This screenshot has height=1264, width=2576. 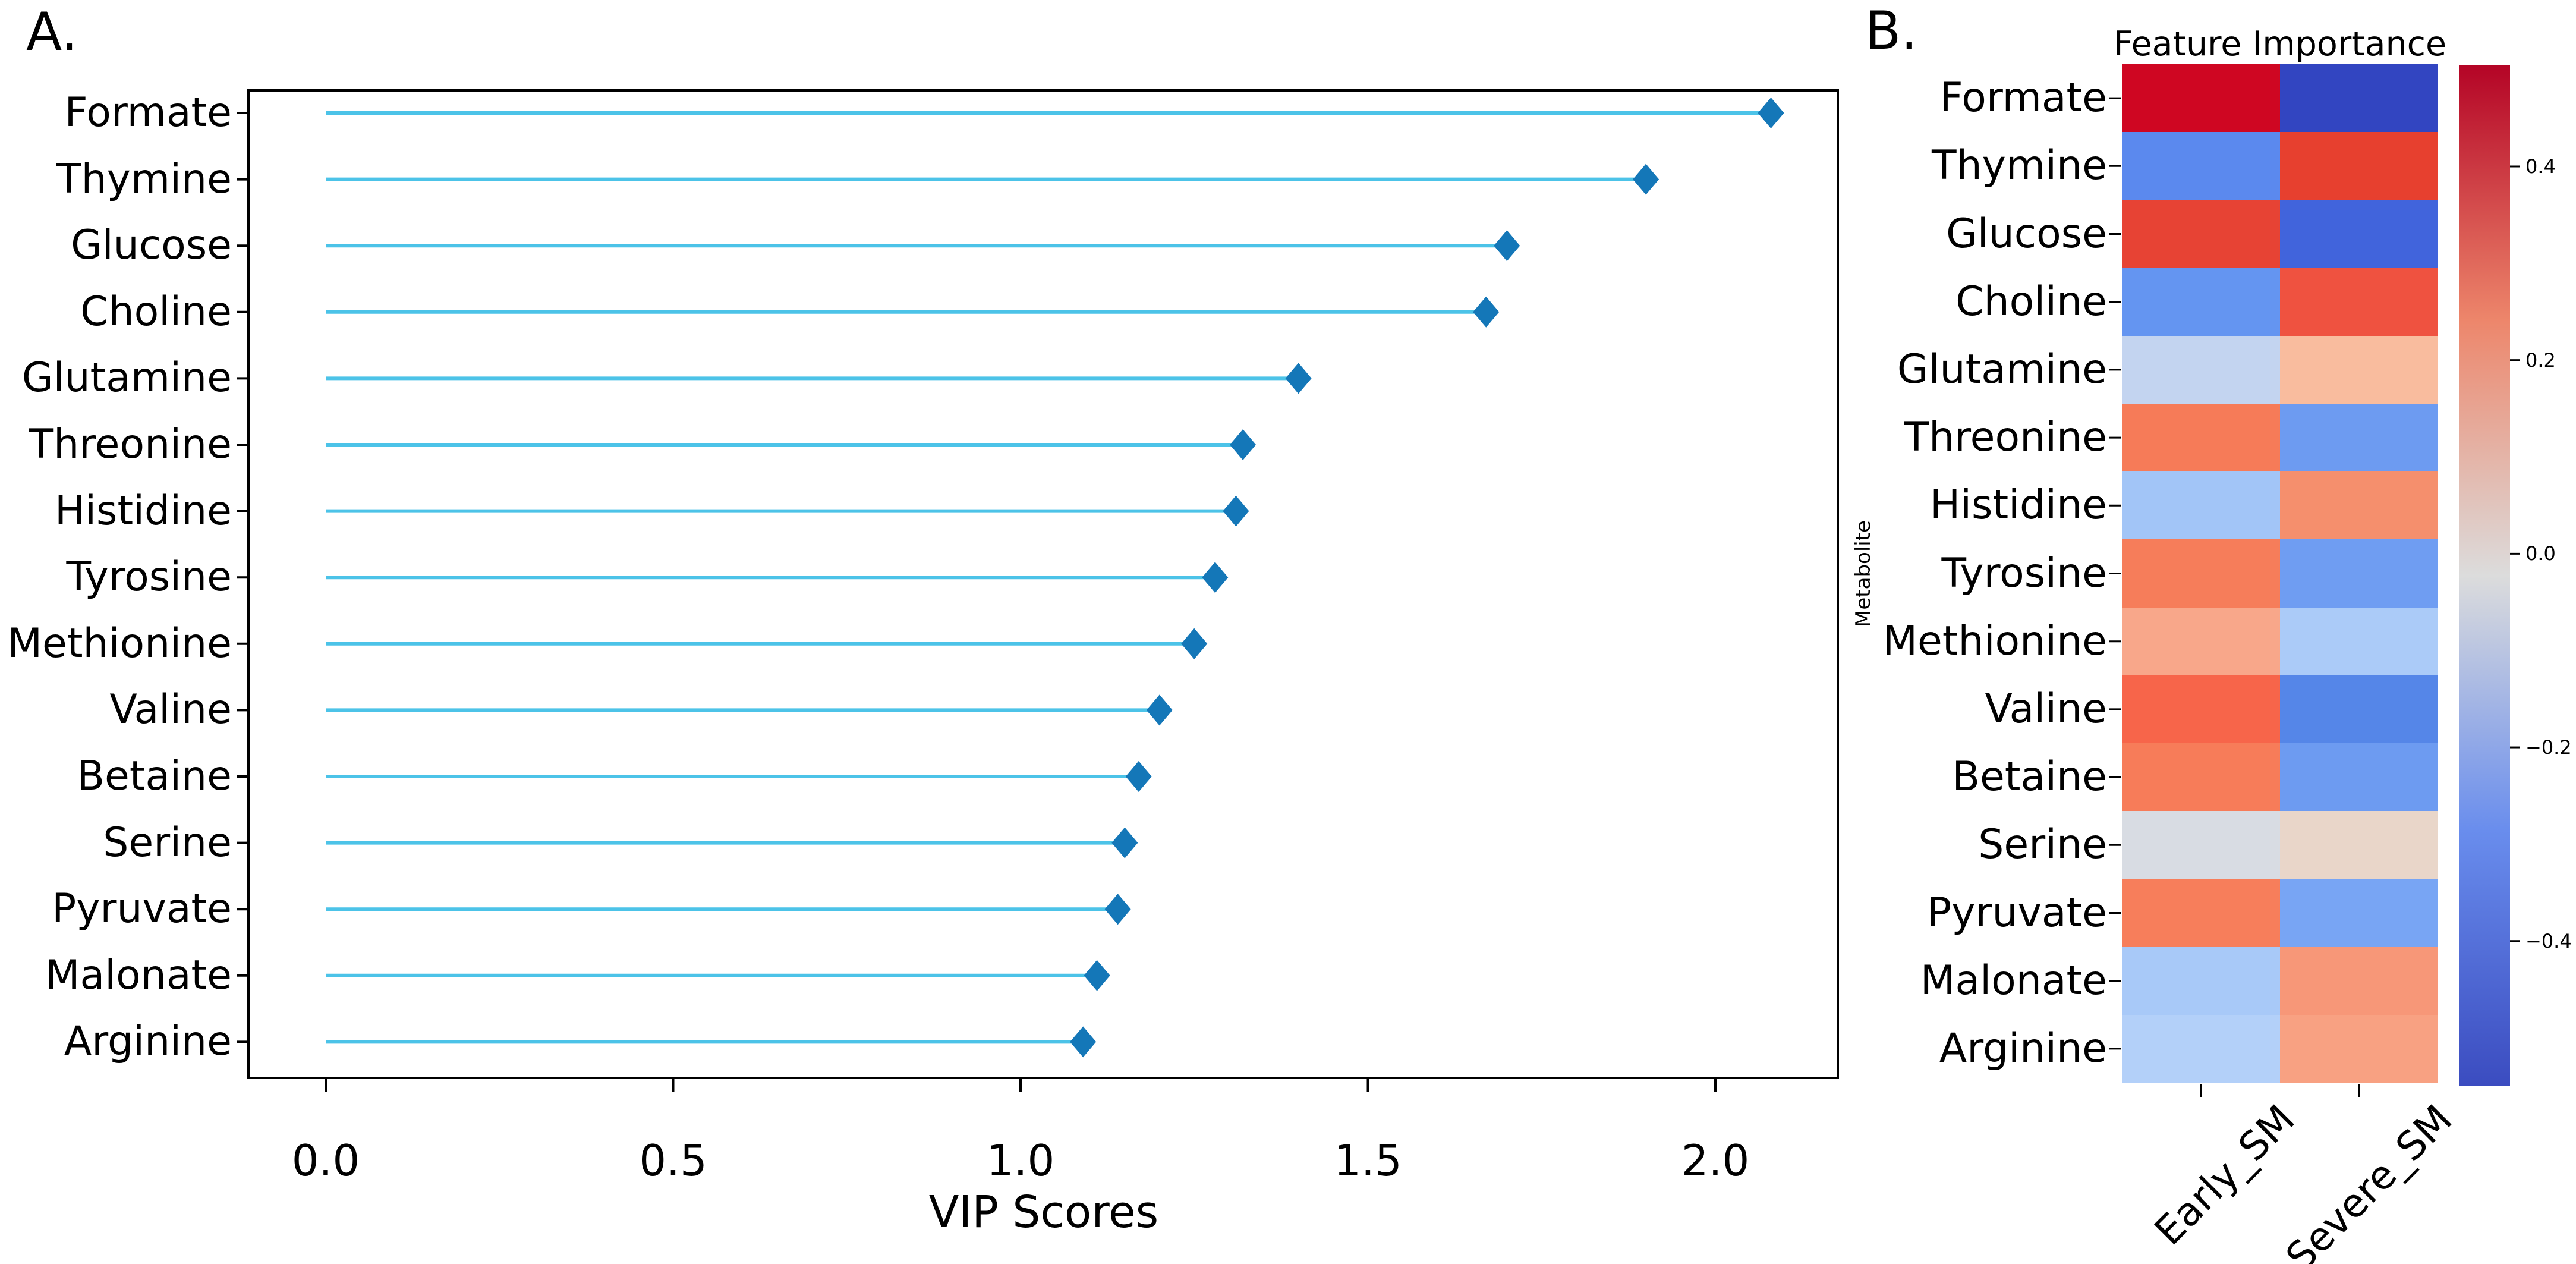 I want to click on colorbar-tick-label: 0.0, so click(x=2540, y=553).